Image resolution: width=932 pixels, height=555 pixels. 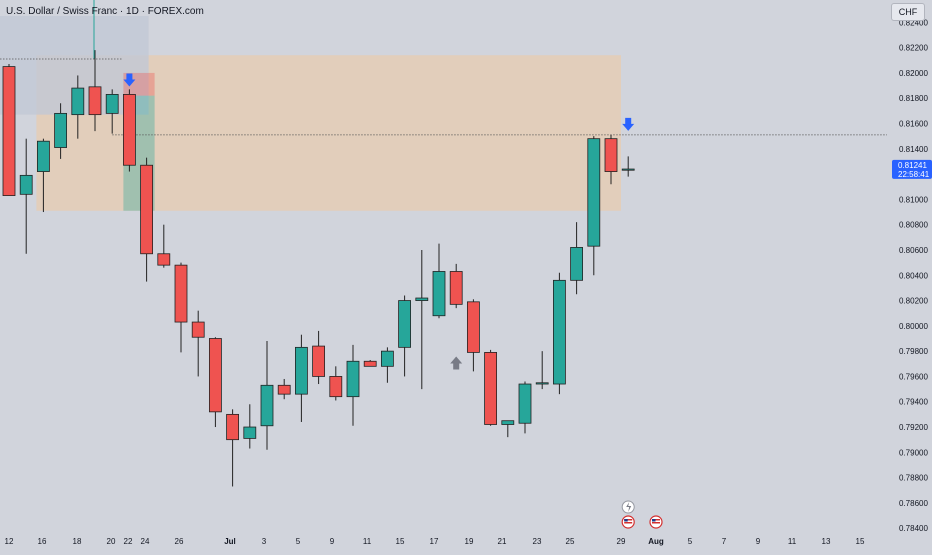 I want to click on price-tick-label: 0.81800, so click(x=913, y=98).